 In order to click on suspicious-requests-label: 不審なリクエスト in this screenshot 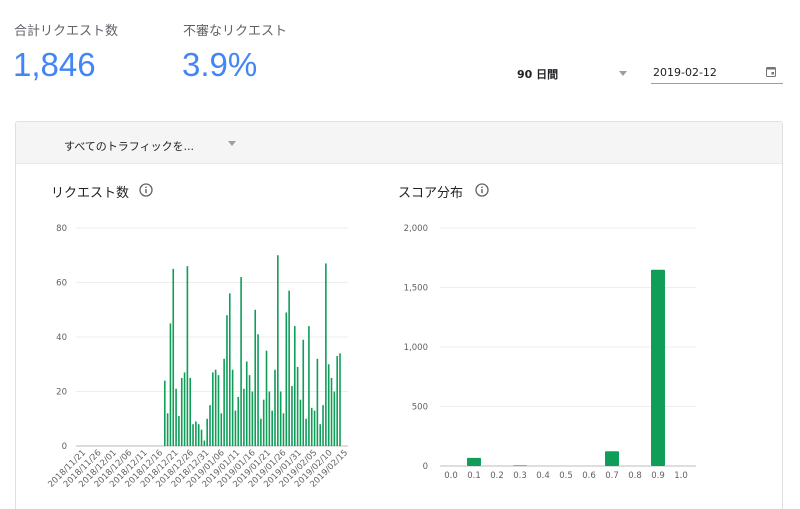, I will do `click(235, 31)`.